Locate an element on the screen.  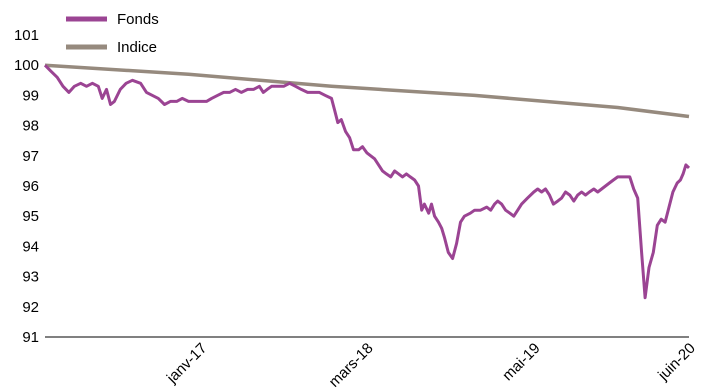
x-axis-tick-labels: janv-17 mars-18 mai-19 juin-20 is located at coordinates (431, 365).